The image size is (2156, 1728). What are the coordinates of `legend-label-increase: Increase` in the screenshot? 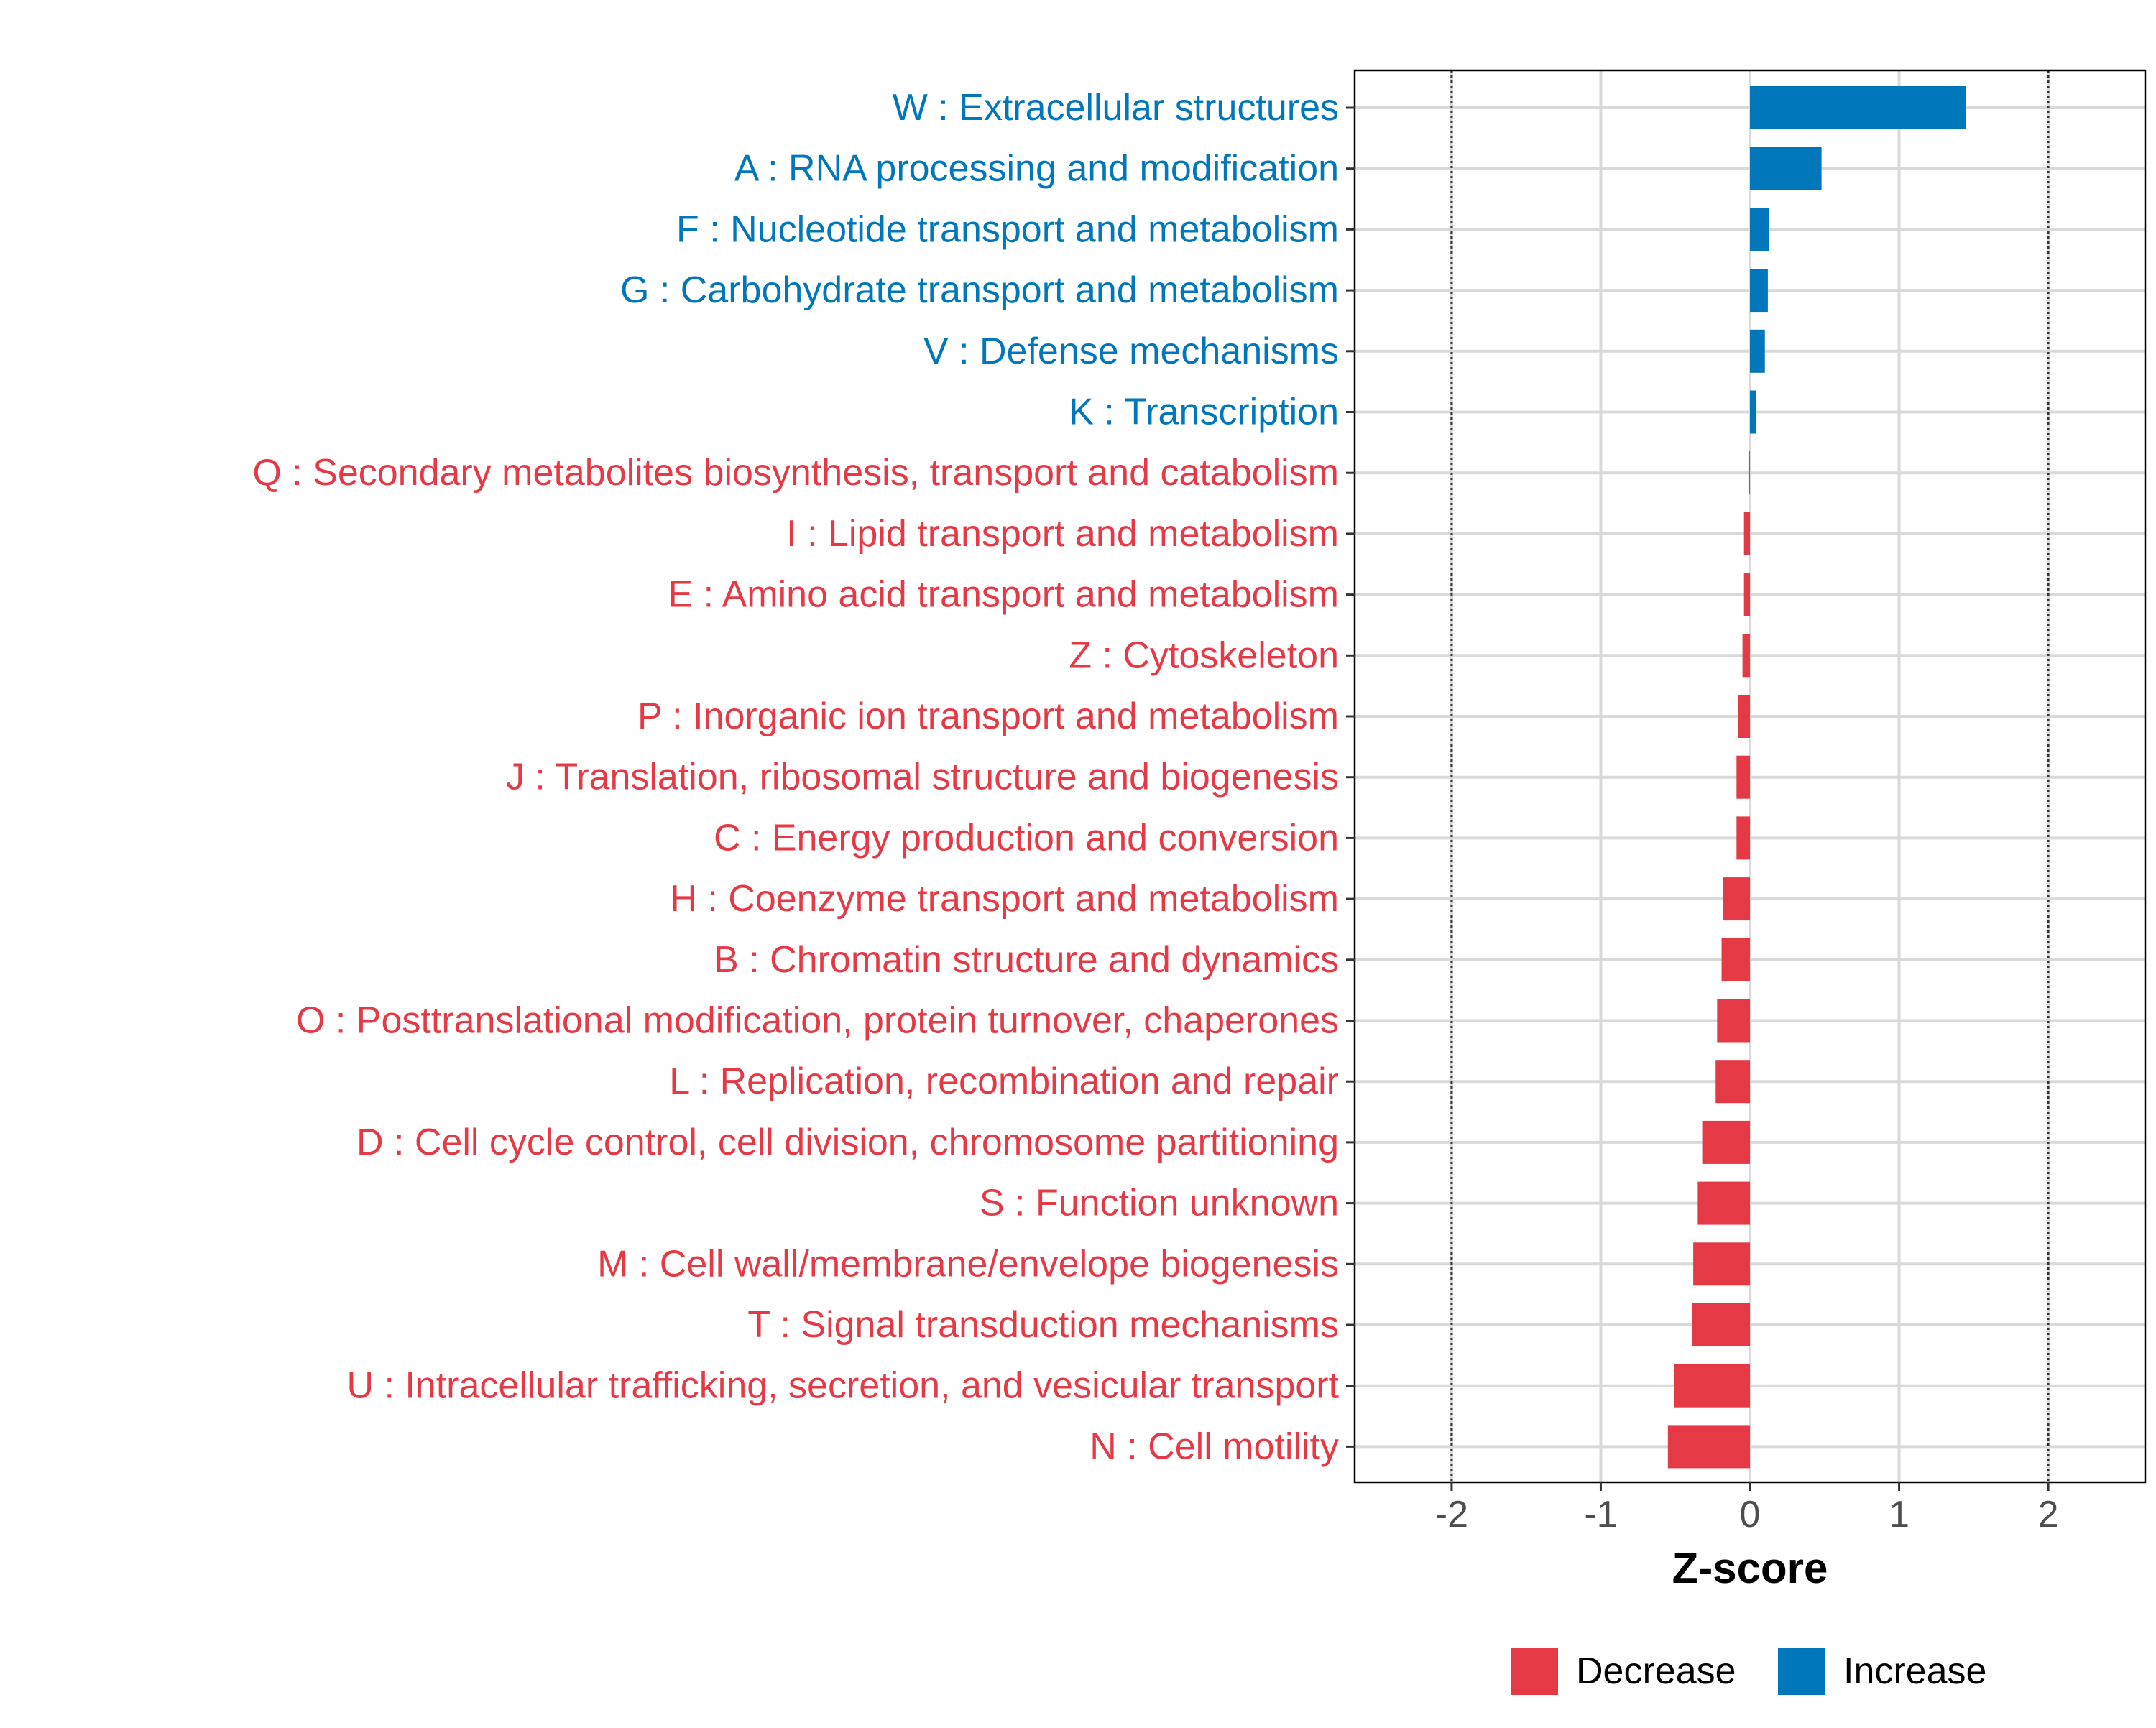 It's located at (1914, 1671).